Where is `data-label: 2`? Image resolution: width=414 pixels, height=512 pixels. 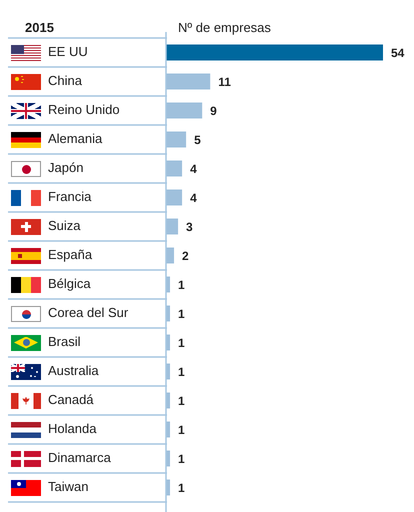 data-label: 2 is located at coordinates (186, 255).